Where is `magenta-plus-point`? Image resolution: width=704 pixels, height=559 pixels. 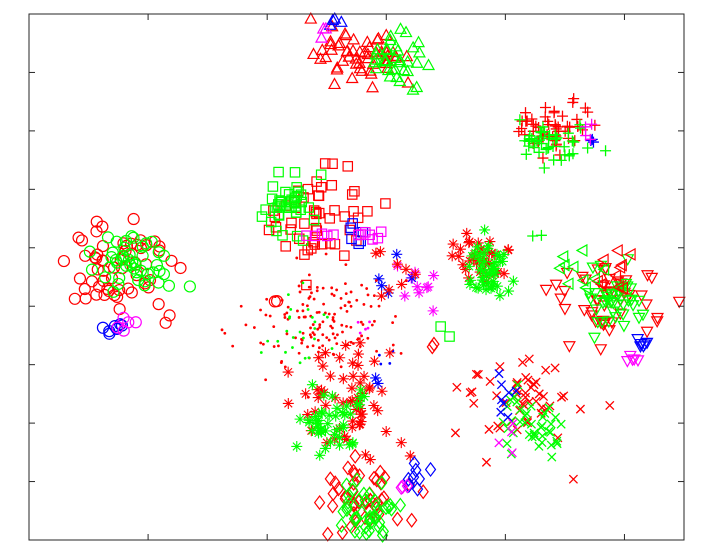
magenta-plus-point is located at coordinates (586, 127).